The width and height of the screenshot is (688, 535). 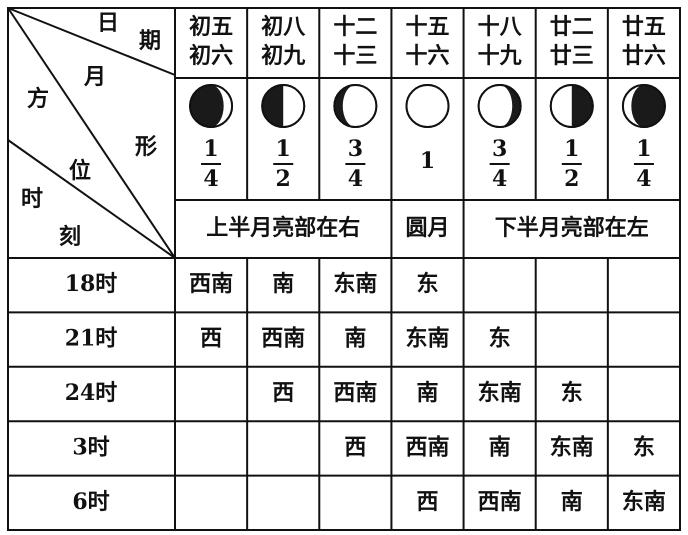 What do you see at coordinates (80, 171) in the screenshot?
I see `corner-label: 位` at bounding box center [80, 171].